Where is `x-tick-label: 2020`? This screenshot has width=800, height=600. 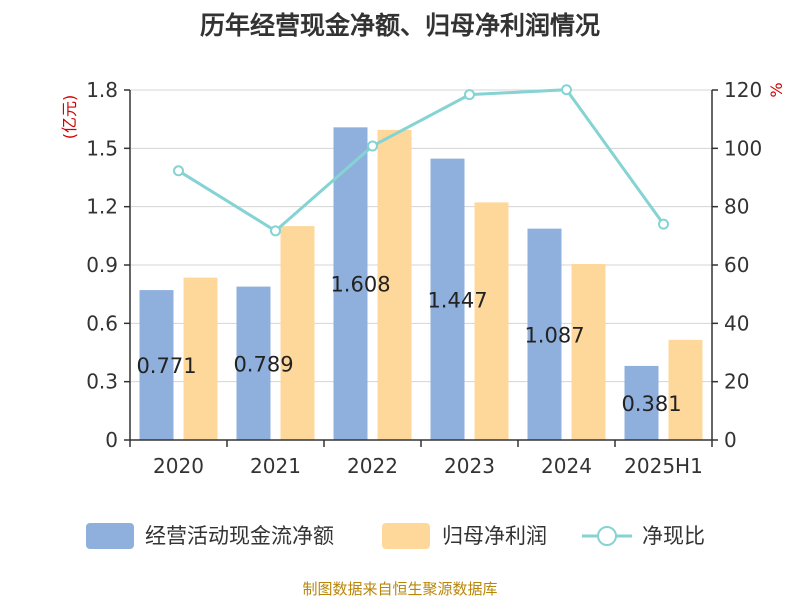
x-tick-label: 2020 is located at coordinates (178, 466).